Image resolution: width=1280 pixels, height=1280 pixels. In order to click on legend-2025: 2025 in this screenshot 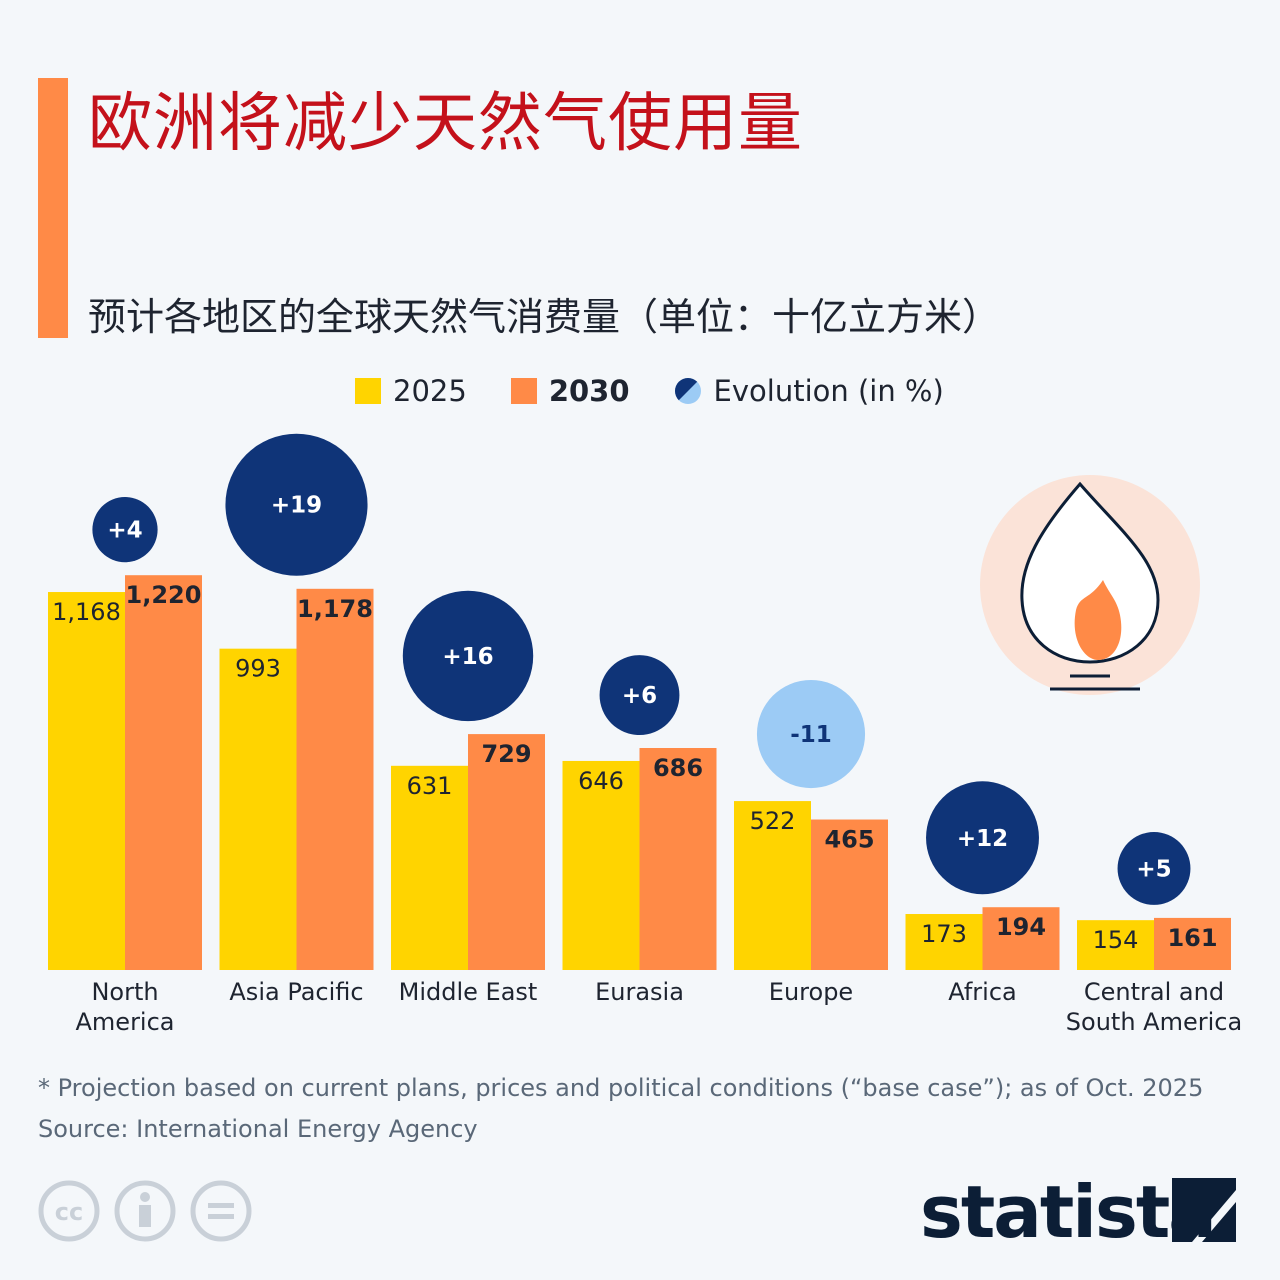, I will do `click(411, 391)`.